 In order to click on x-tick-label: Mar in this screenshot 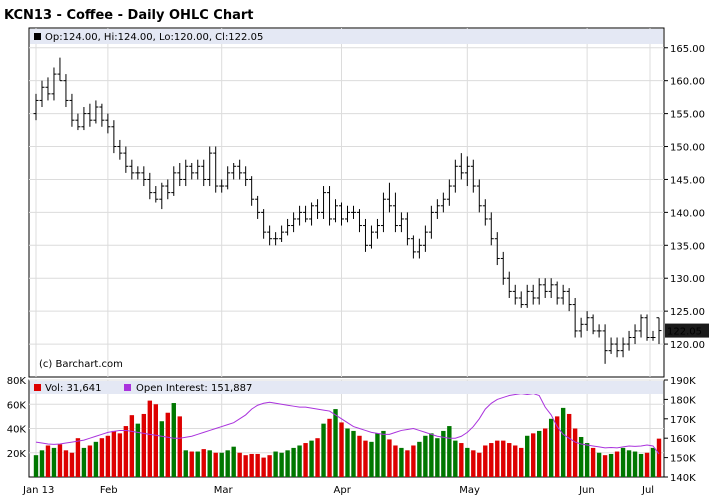, I will do `click(224, 490)`.